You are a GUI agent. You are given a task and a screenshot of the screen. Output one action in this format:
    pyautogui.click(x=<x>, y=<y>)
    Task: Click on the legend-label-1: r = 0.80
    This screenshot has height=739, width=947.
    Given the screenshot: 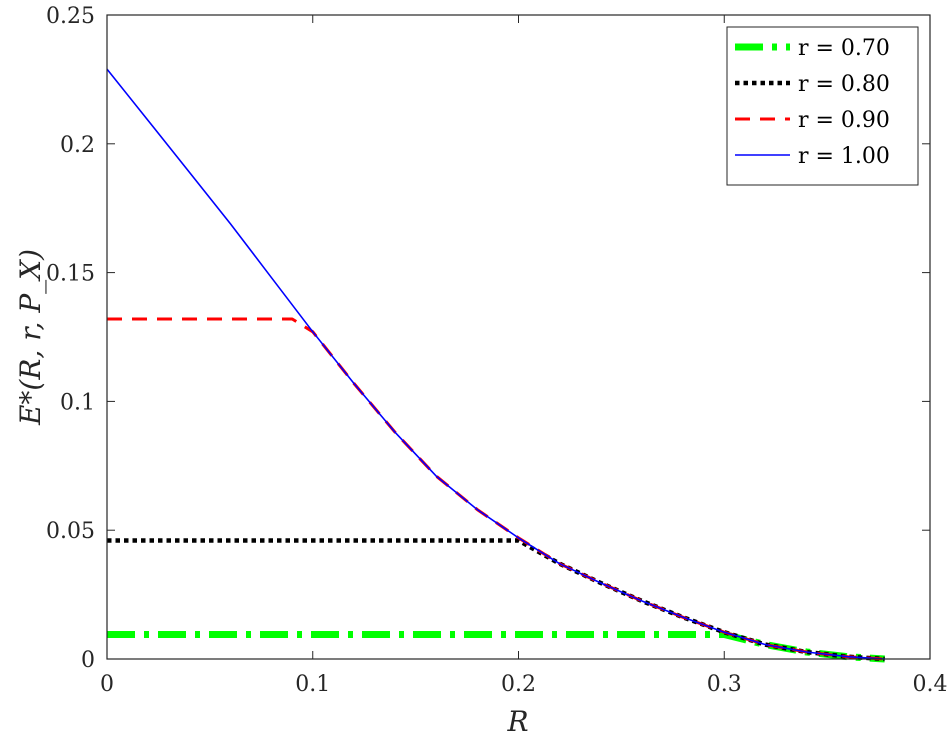 What is the action you would take?
    pyautogui.click(x=844, y=84)
    